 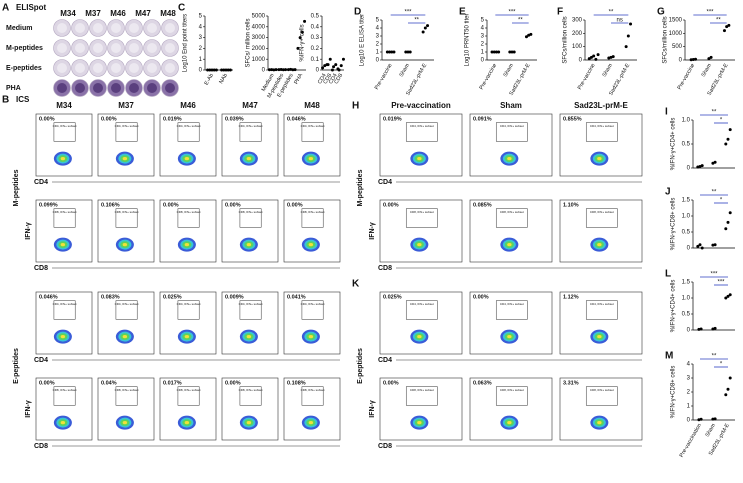 What do you see at coordinates (109, 383) in the screenshot?
I see `percent-label: 0.04%` at bounding box center [109, 383].